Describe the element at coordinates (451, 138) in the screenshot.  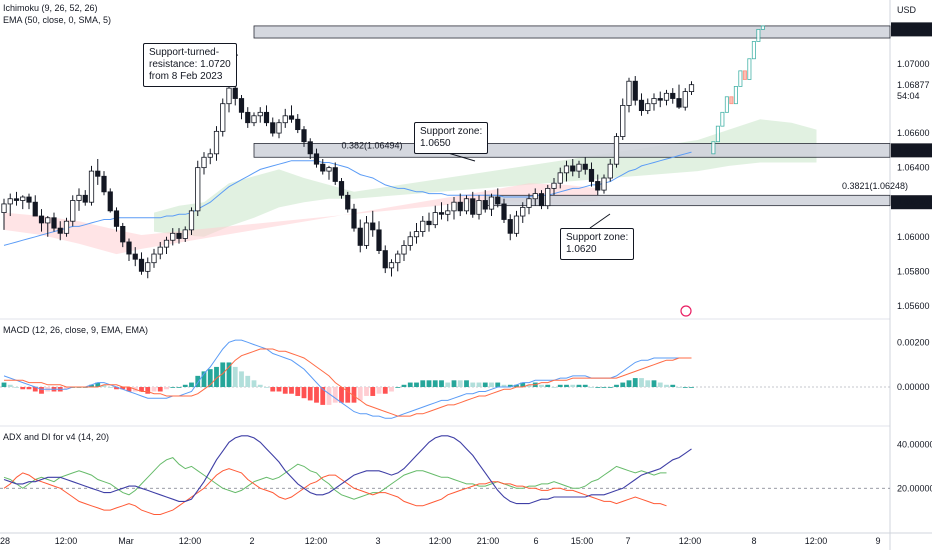
I see `support-zone-upper-callout: Support zone: 1.0650` at that location.